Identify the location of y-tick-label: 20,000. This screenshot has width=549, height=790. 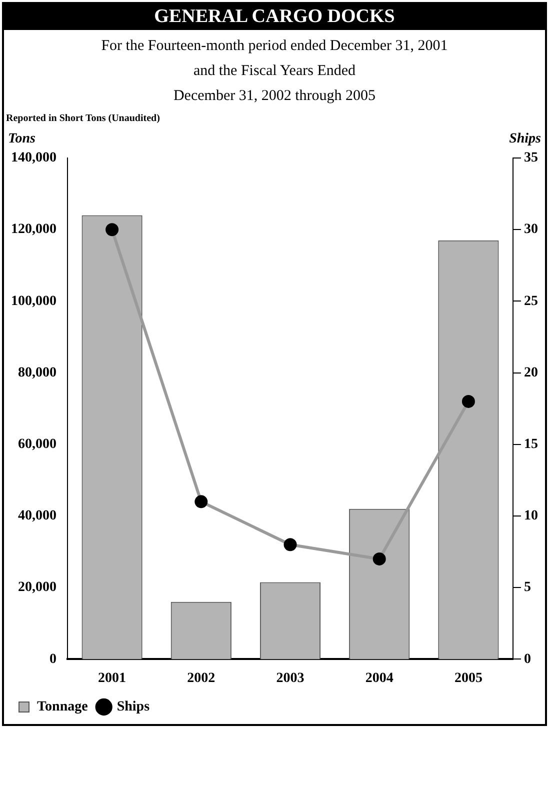
(37, 588).